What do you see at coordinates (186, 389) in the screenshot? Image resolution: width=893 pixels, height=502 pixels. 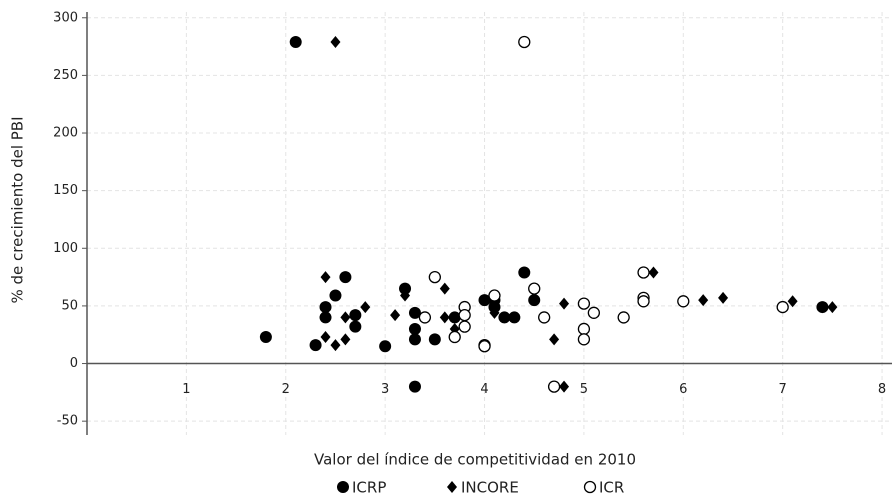 I see `x-tick-label: 1` at bounding box center [186, 389].